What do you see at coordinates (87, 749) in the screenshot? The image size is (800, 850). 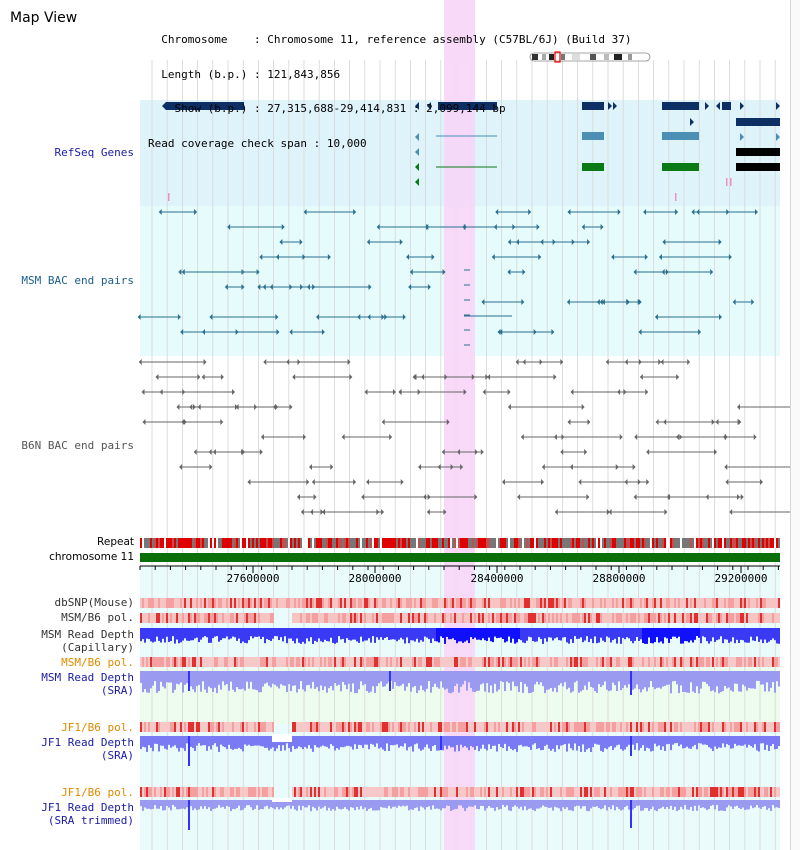 I see `track-label-jf1-depth-sra: JF1 Read Depth (SRA)` at bounding box center [87, 749].